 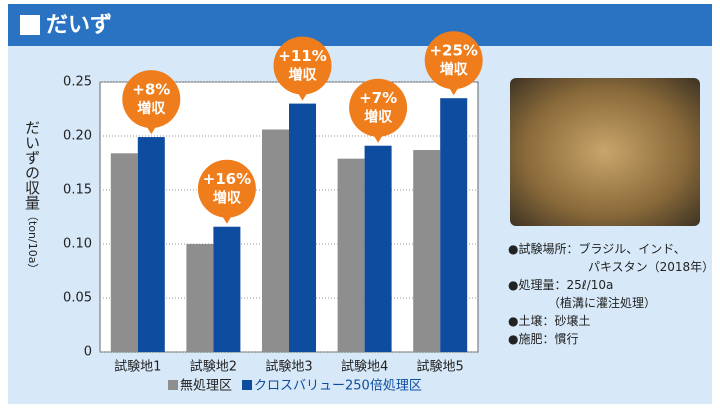 What do you see at coordinates (77, 82) in the screenshot?
I see `y-tick-label: 0.25` at bounding box center [77, 82].